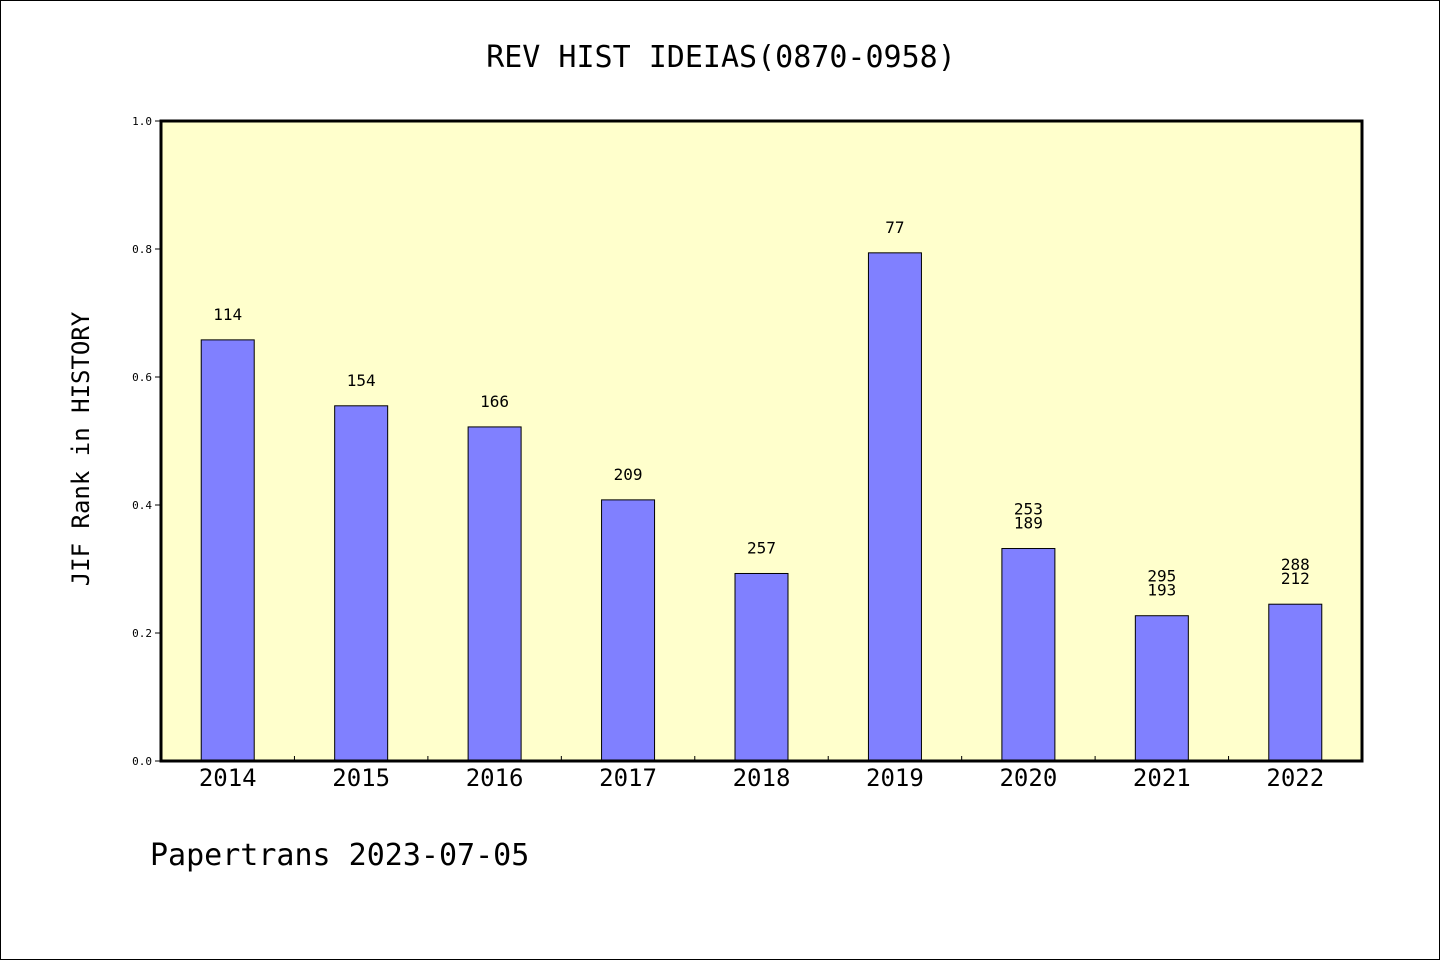  What do you see at coordinates (142, 633) in the screenshot?
I see `y-tick-label: 0.2` at bounding box center [142, 633].